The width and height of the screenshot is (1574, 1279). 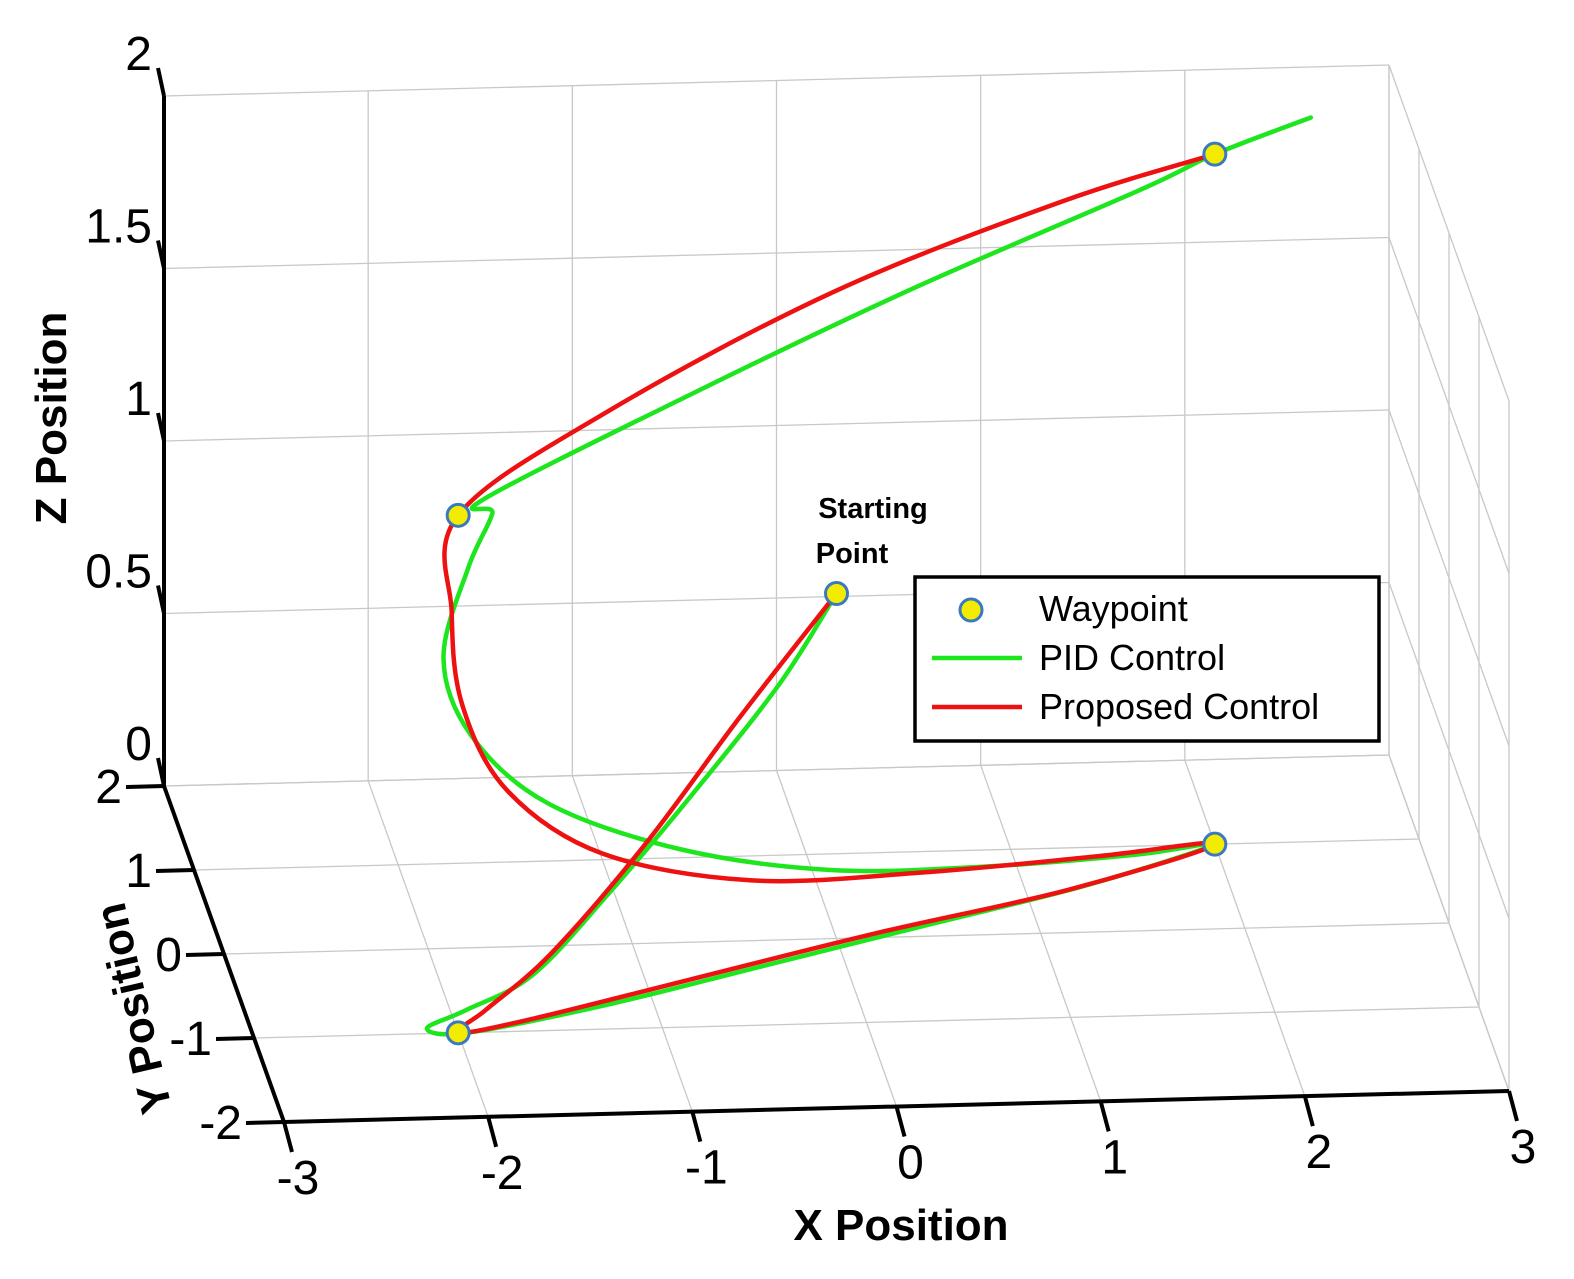 What do you see at coordinates (910, 1163) in the screenshot?
I see `x-tick-label: 0` at bounding box center [910, 1163].